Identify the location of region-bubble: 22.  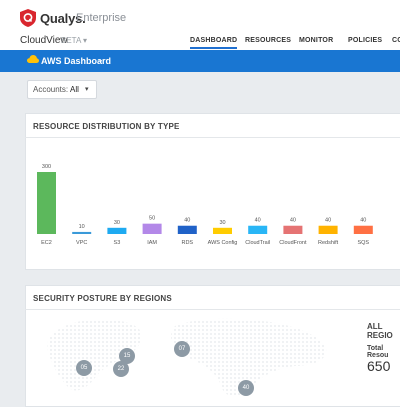
(121, 369).